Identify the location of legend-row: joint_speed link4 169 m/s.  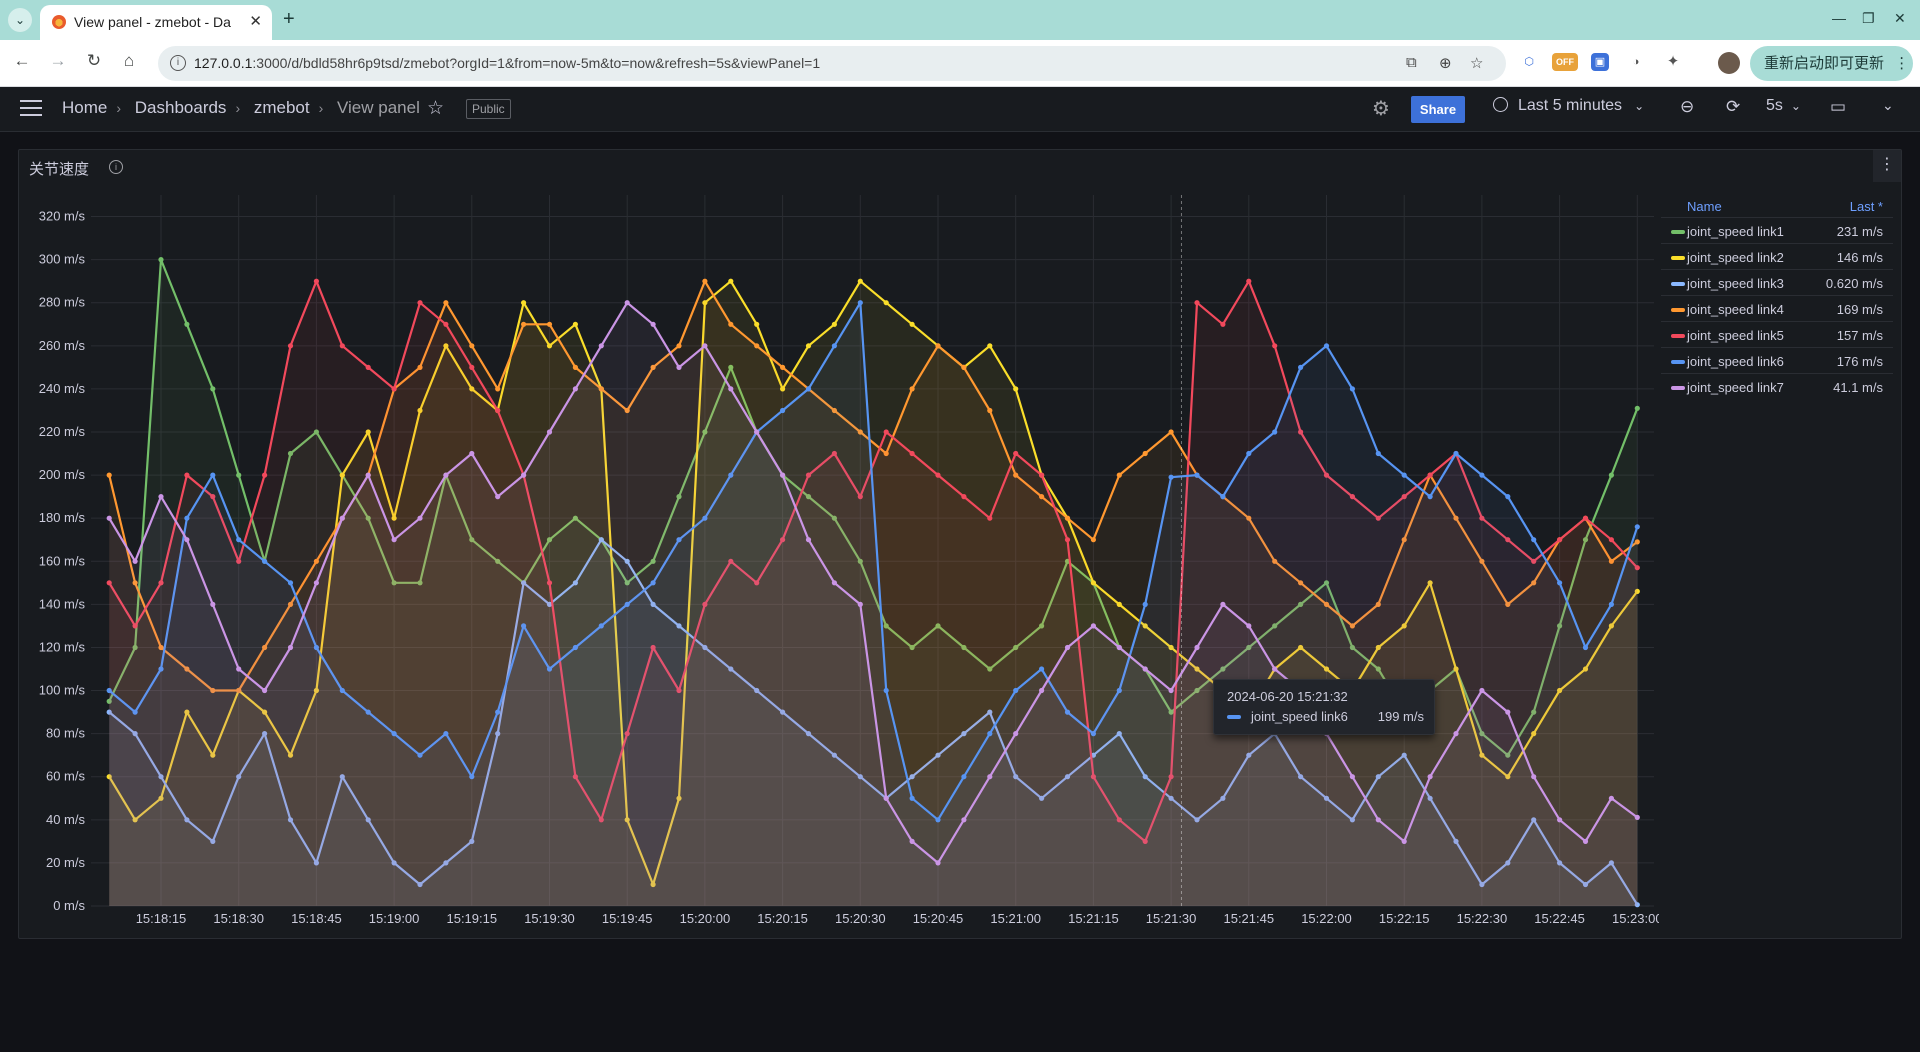
(1777, 308).